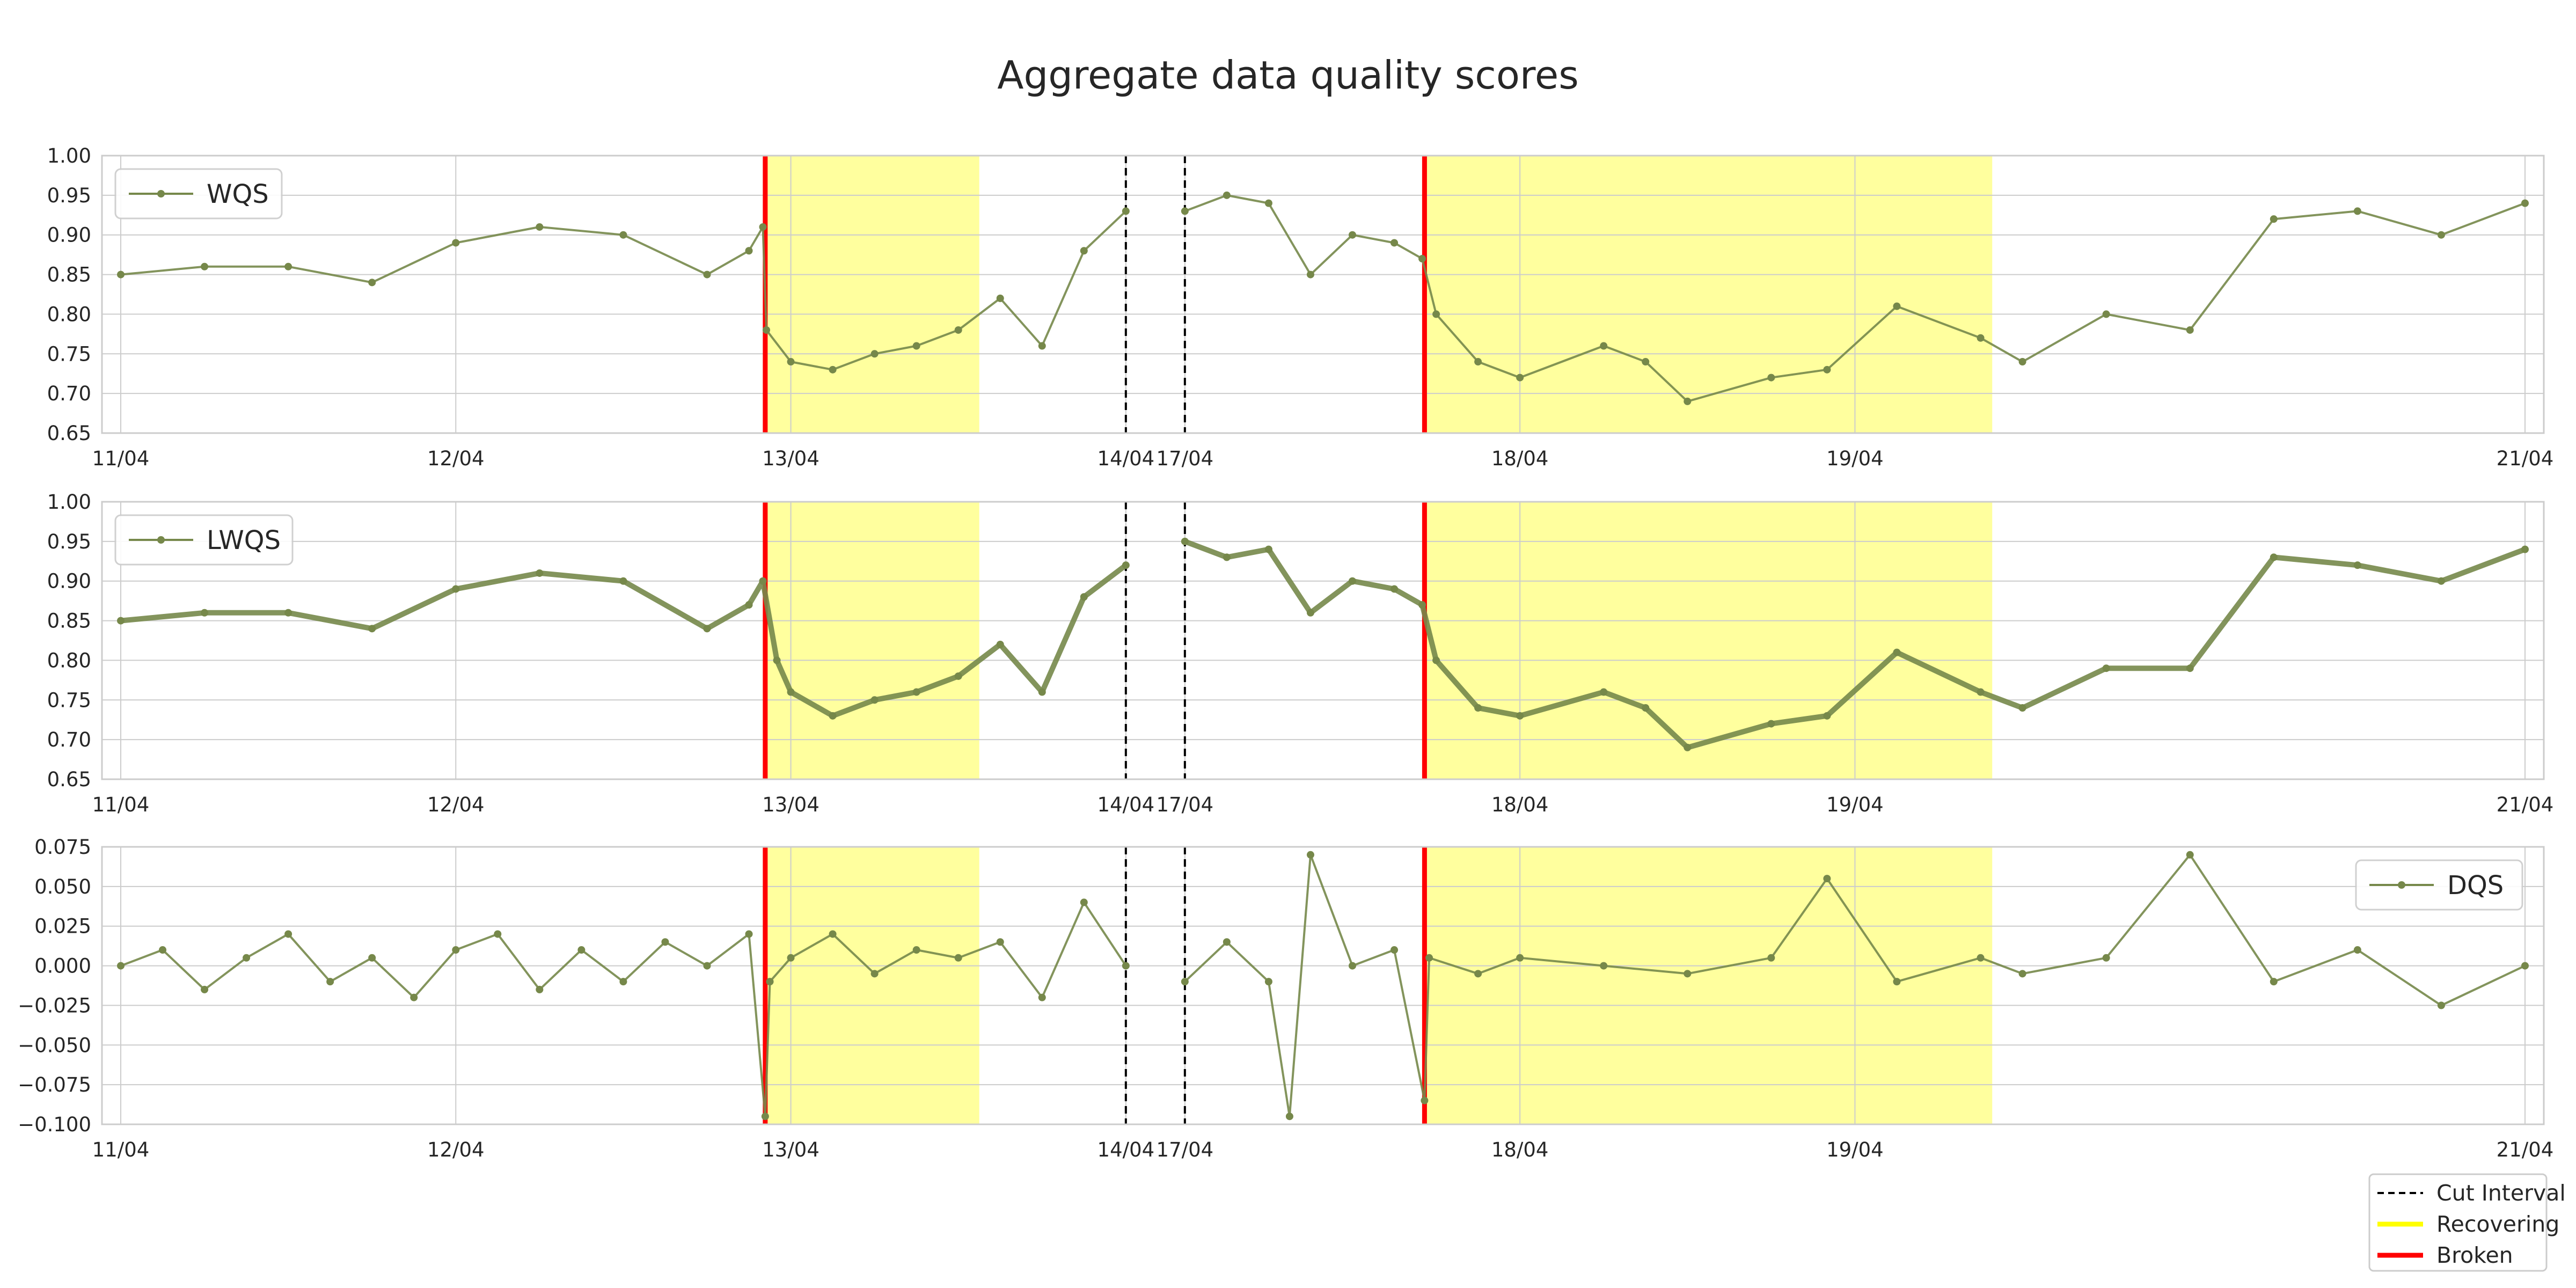  I want to click on y-tick-label: −0.100, so click(54, 1124).